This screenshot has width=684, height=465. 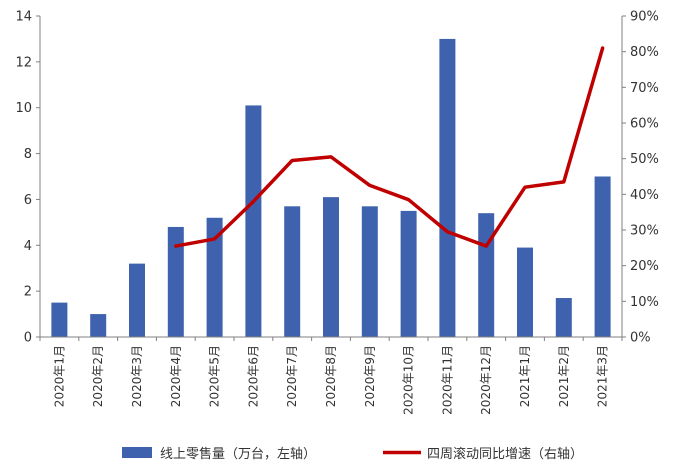 I want to click on x-tick-label: 2020年5月, so click(x=215, y=376).